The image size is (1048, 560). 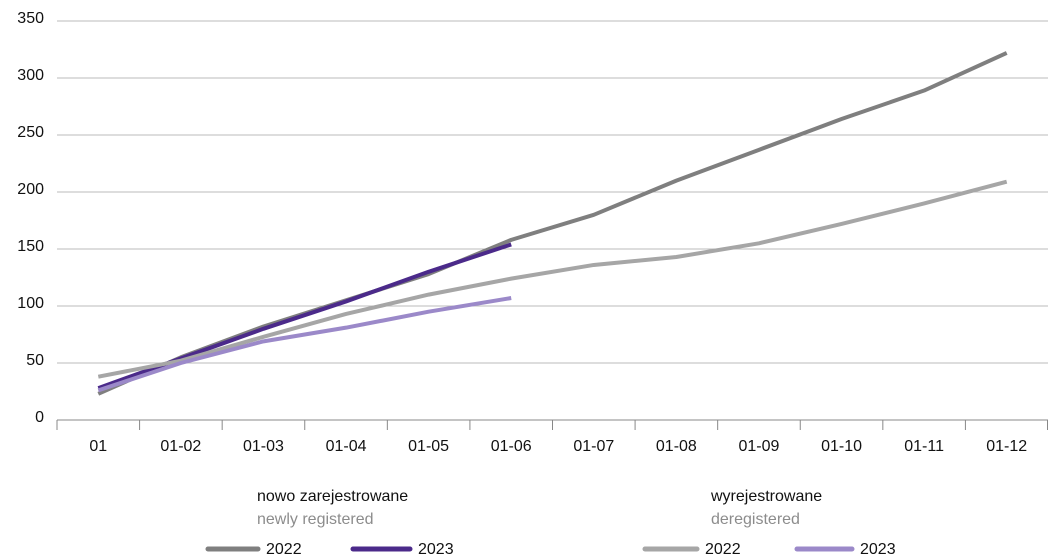 What do you see at coordinates (511, 446) in the screenshot?
I see `x-tick-label: 01-06` at bounding box center [511, 446].